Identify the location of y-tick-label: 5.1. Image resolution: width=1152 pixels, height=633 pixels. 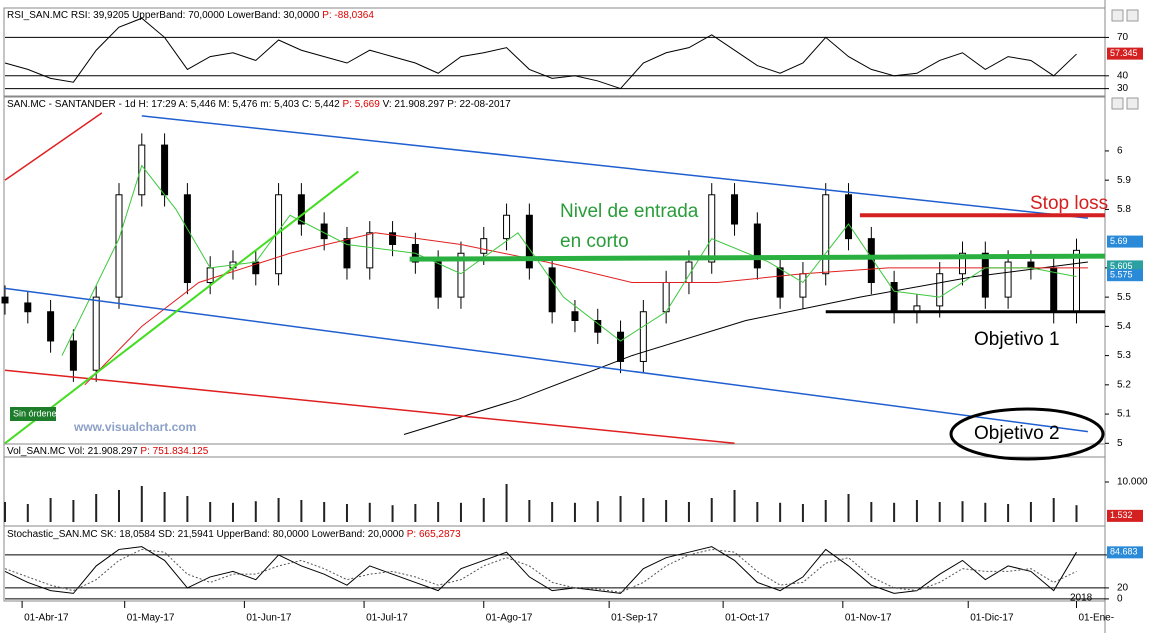
(1124, 414).